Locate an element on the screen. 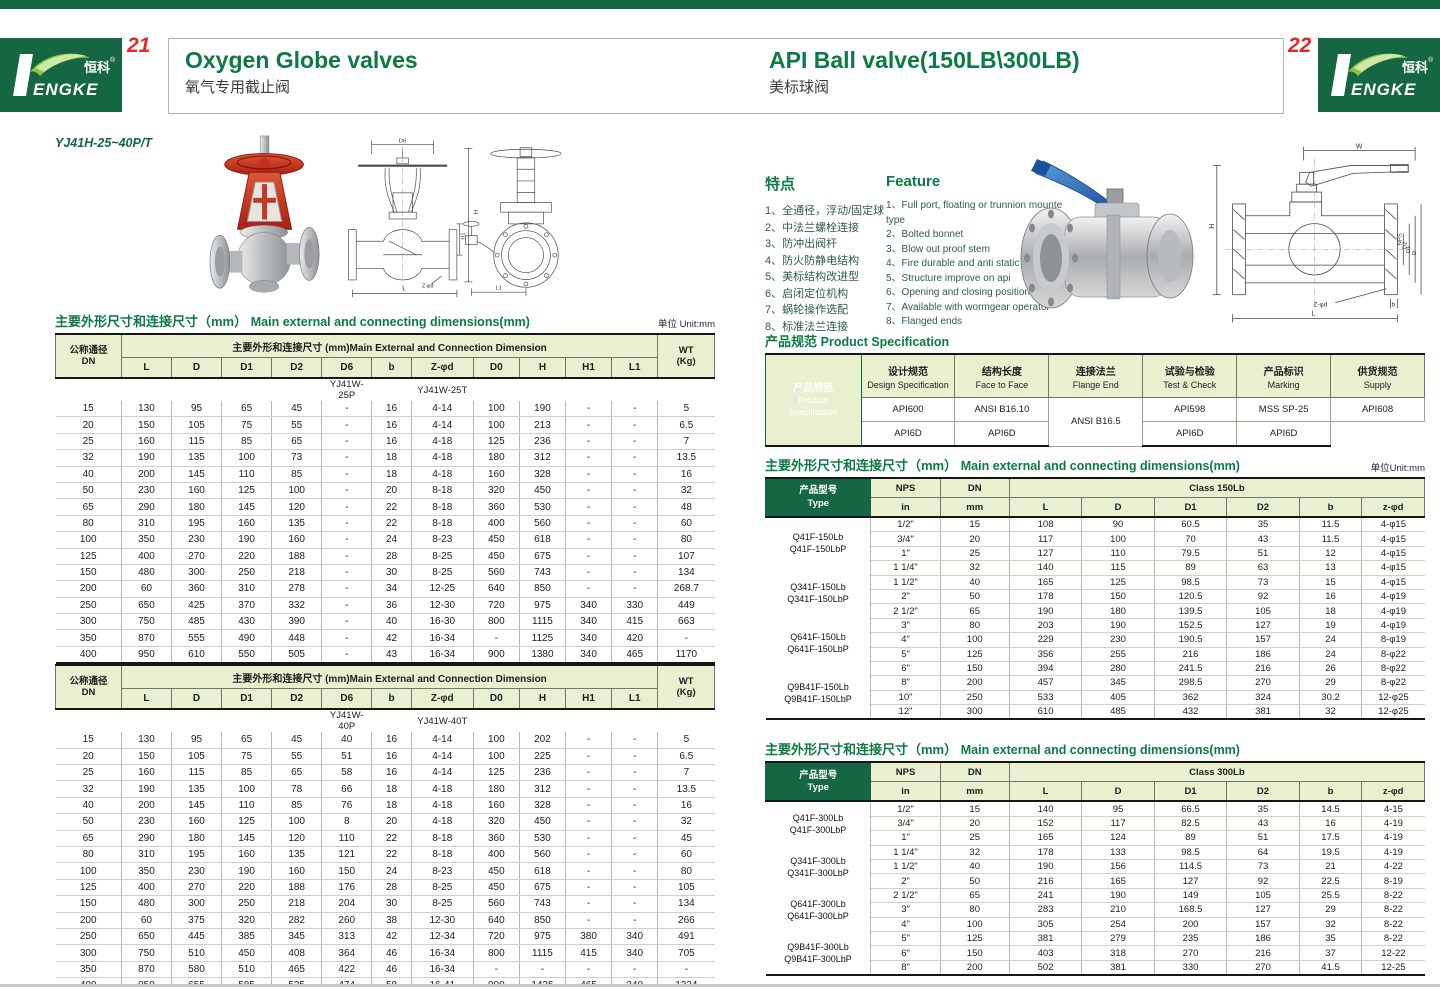 Image resolution: width=1440 pixels, height=987 pixels. table-row: 250 650 425 370 332-36 12-30 720 975 340 330 449 is located at coordinates (385, 606).